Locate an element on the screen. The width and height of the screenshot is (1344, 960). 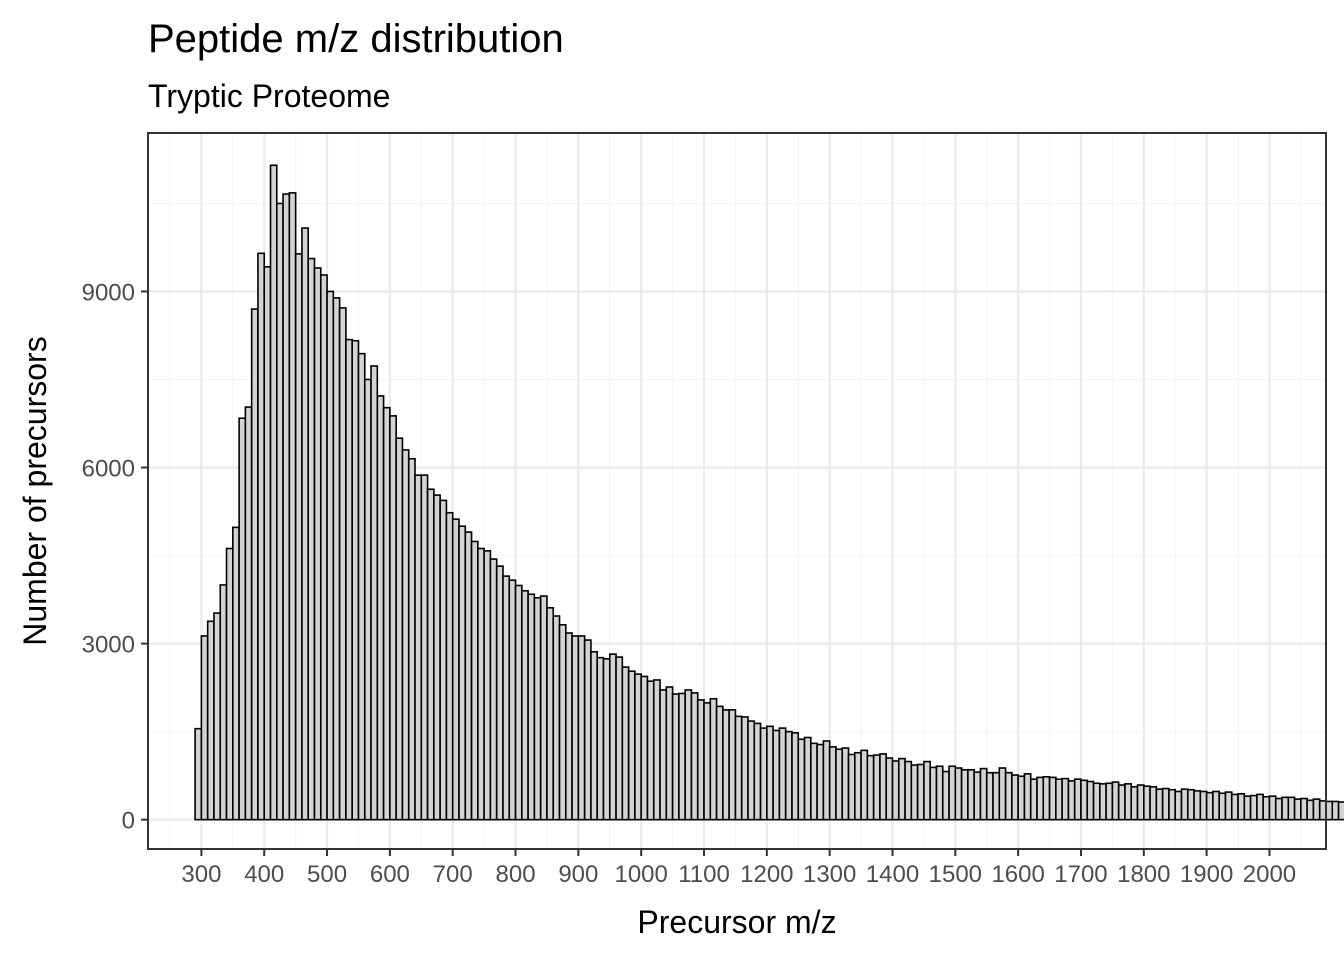
x-tick-label: 2000 is located at coordinates (1269, 874).